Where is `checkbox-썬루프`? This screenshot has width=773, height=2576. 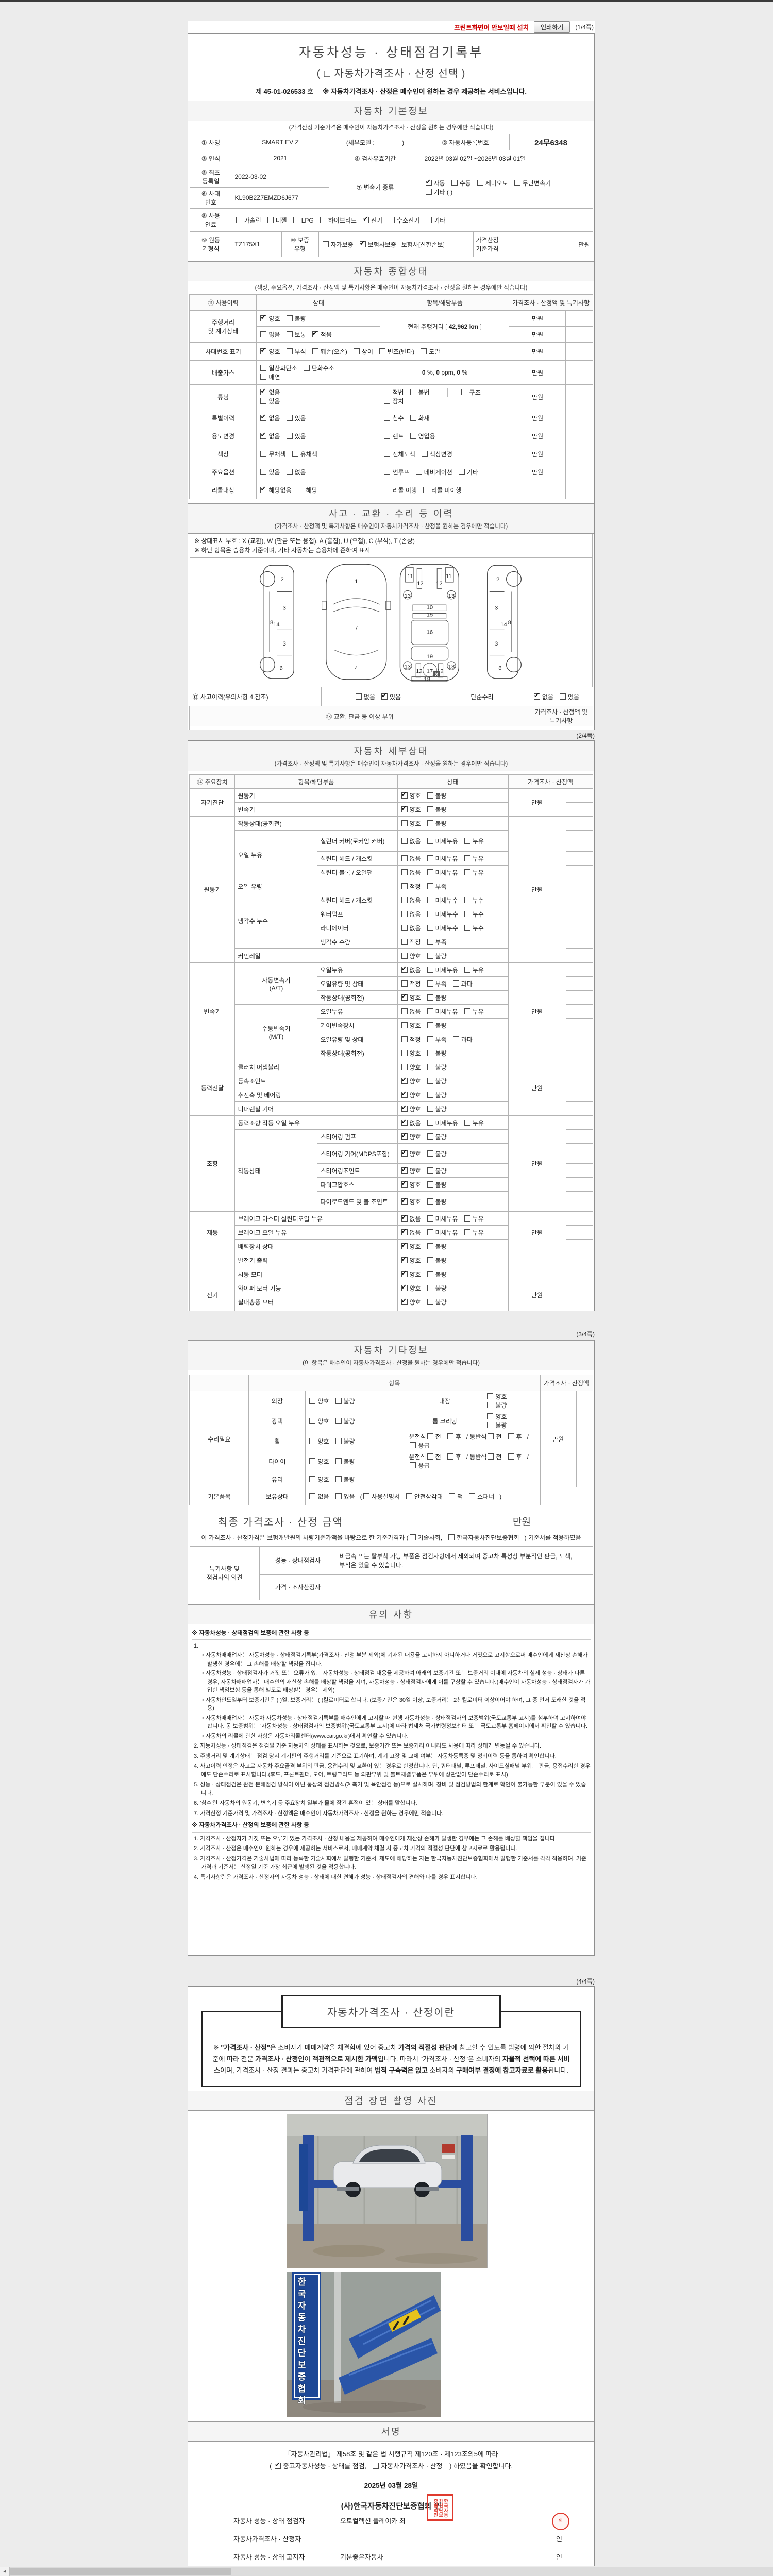 checkbox-썬루프 is located at coordinates (387, 471).